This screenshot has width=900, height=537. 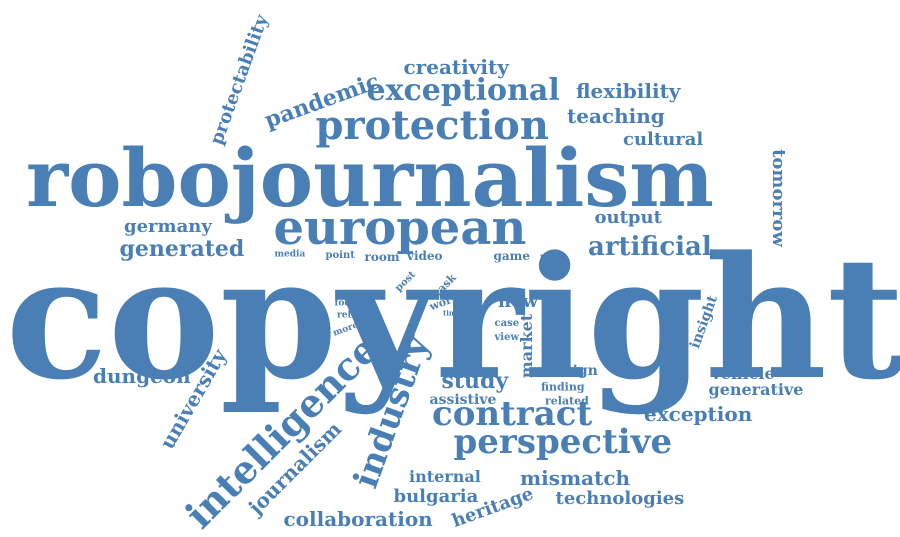 What do you see at coordinates (348, 304) in the screenshot?
I see `word-focus: focus` at bounding box center [348, 304].